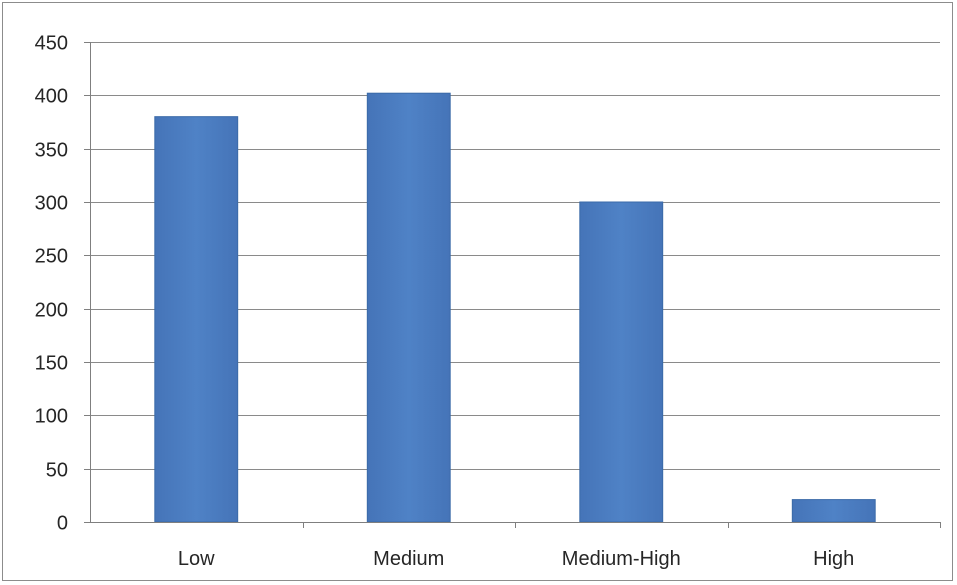  I want to click on y-tick-label: 200, so click(51, 311).